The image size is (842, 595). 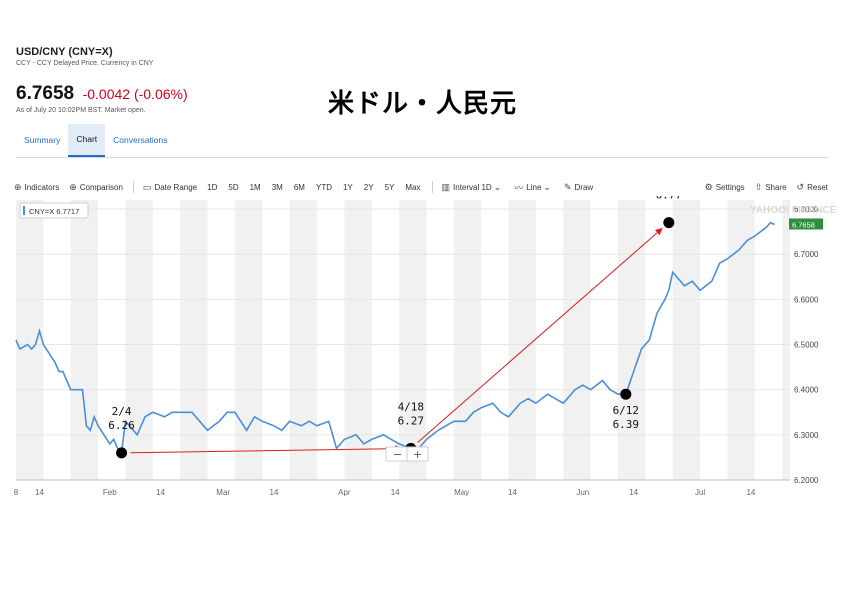 What do you see at coordinates (233, 187) in the screenshot?
I see `range-5d: 5D` at bounding box center [233, 187].